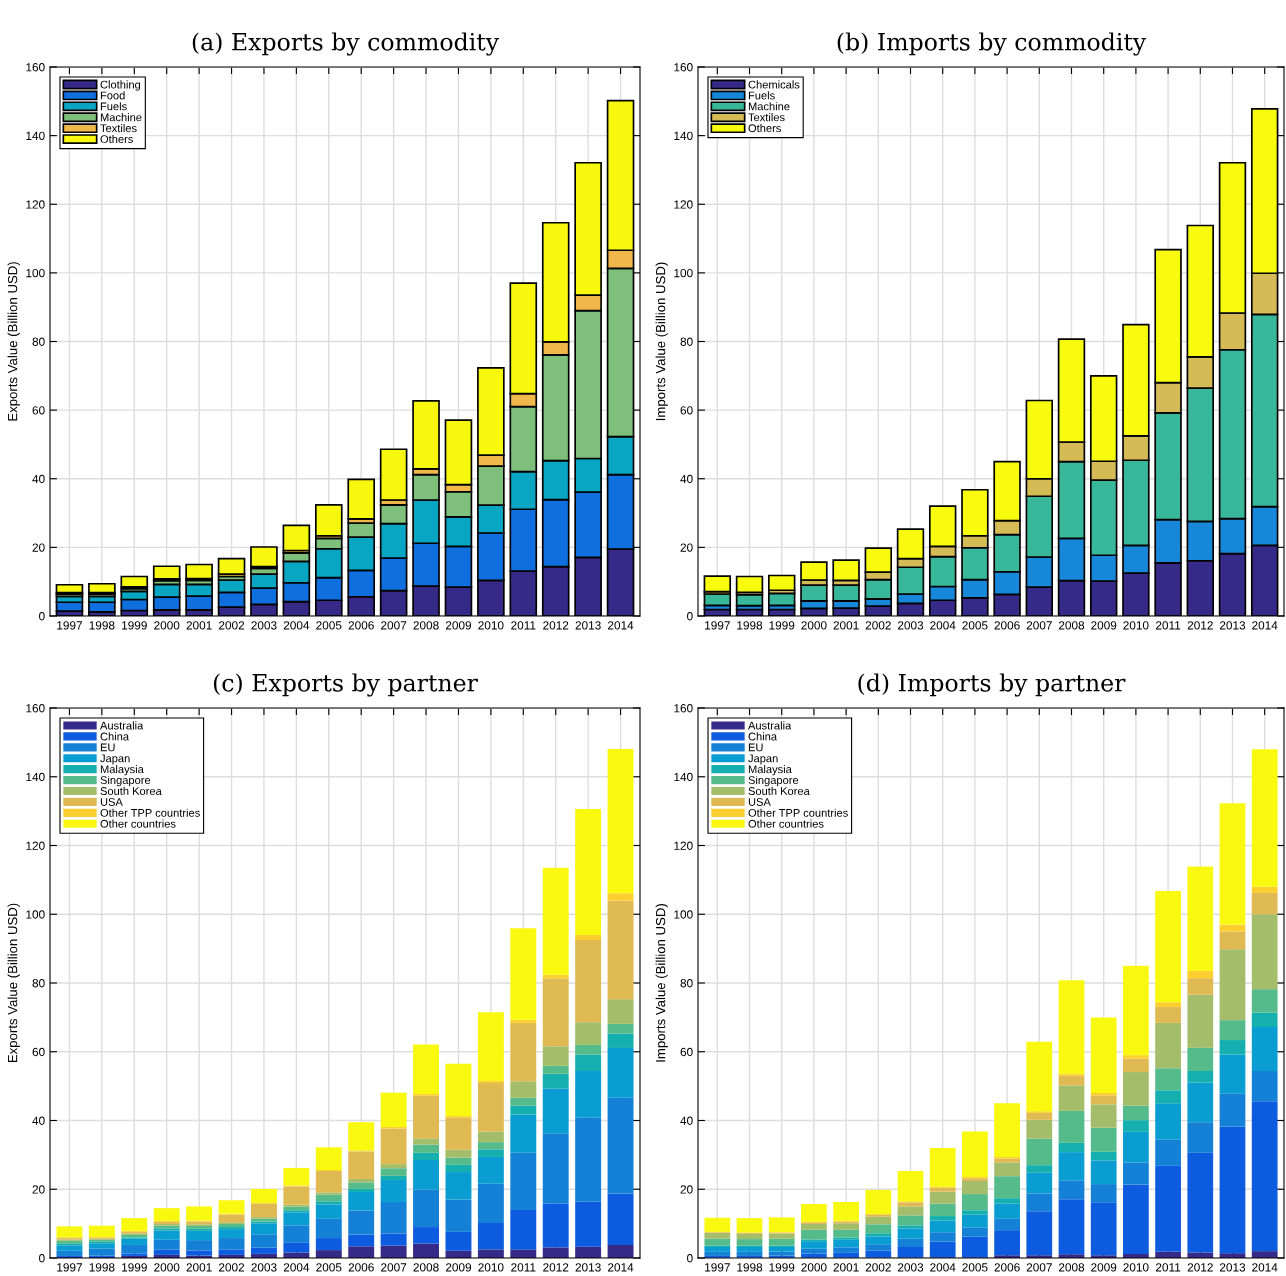 The image size is (1286, 1276). I want to click on legend-label: Other TPP countries, so click(798, 812).